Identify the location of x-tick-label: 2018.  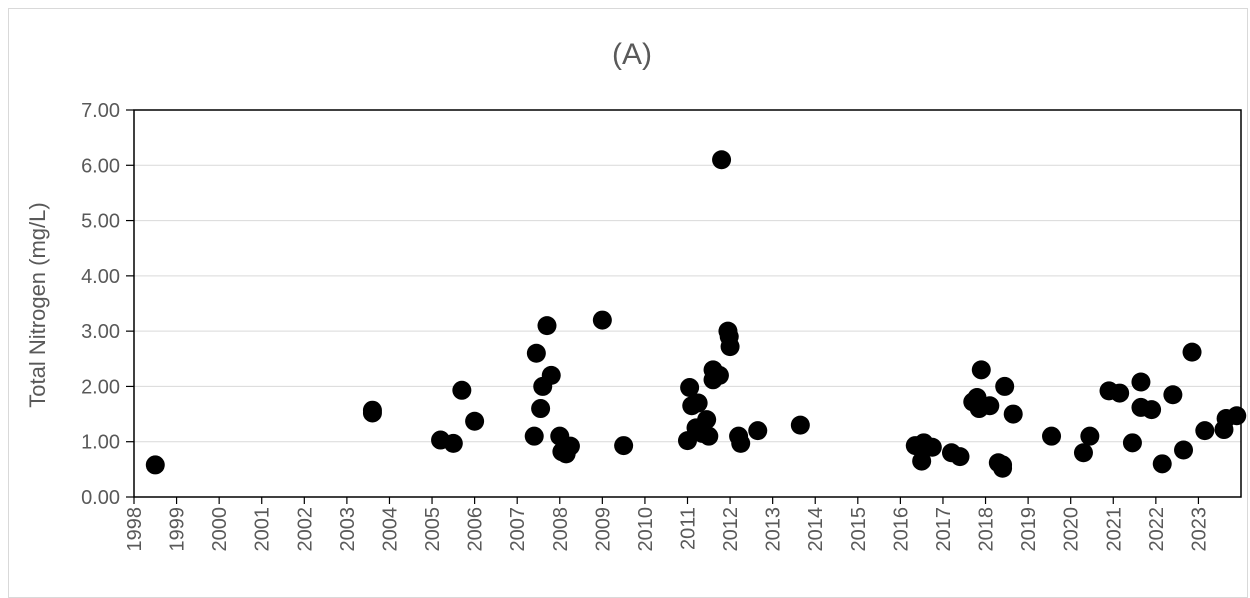
(987, 529).